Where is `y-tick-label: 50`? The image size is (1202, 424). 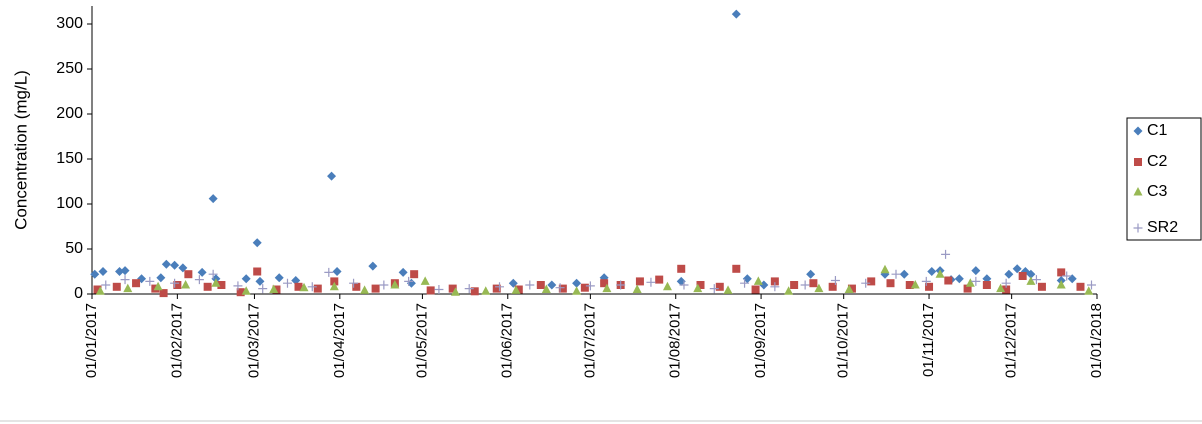
y-tick-label: 50 is located at coordinates (74, 248).